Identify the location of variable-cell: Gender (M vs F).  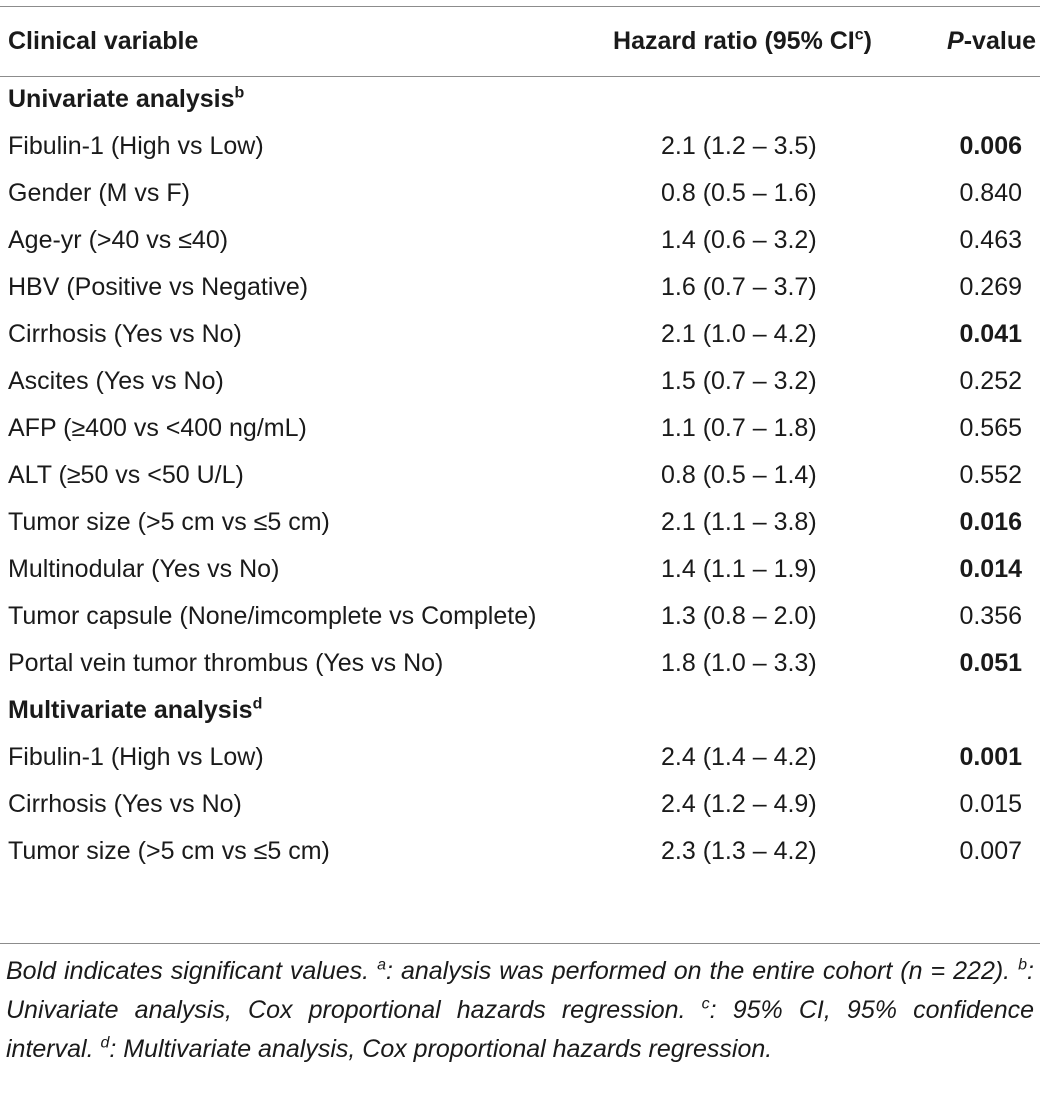
(99, 193).